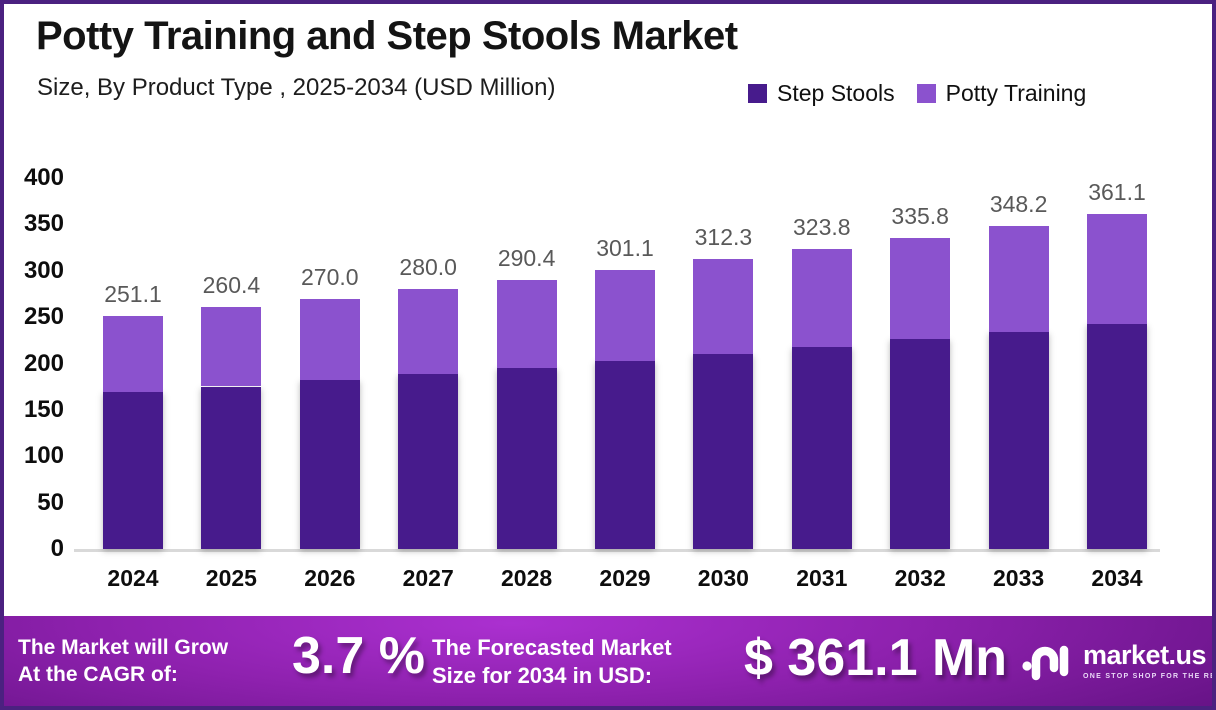  I want to click on y-axis-tick-label: 50, so click(50, 502).